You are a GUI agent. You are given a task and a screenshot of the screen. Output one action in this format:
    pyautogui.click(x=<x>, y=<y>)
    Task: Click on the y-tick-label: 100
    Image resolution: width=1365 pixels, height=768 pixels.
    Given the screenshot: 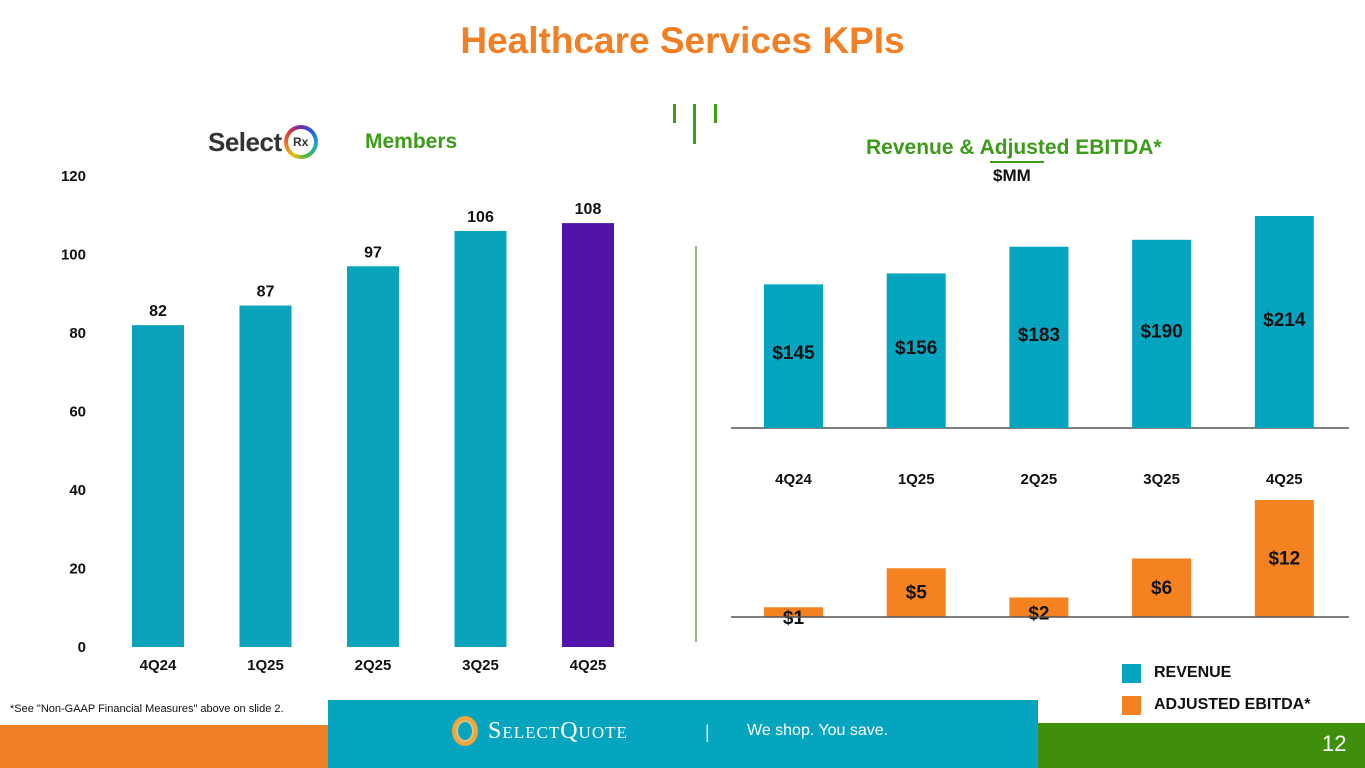 What is the action you would take?
    pyautogui.click(x=73, y=255)
    